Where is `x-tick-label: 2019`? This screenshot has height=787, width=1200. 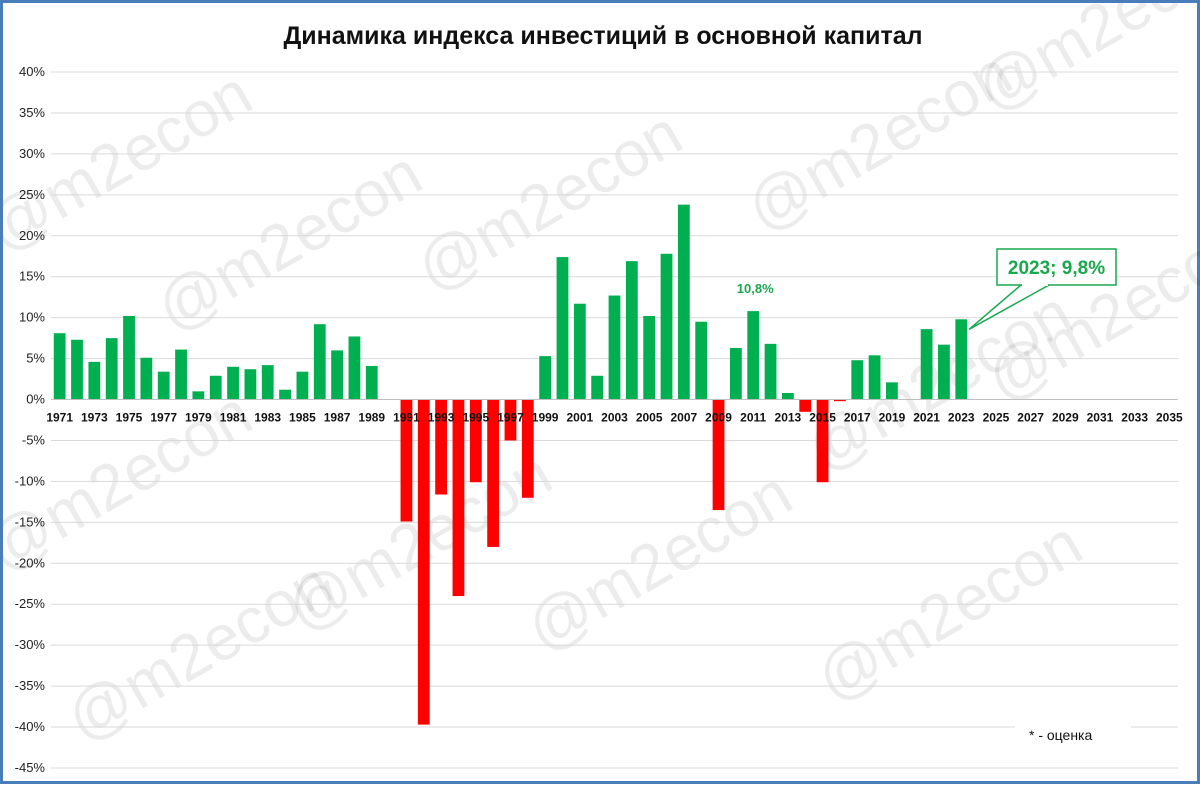
x-tick-label: 2019 is located at coordinates (892, 418).